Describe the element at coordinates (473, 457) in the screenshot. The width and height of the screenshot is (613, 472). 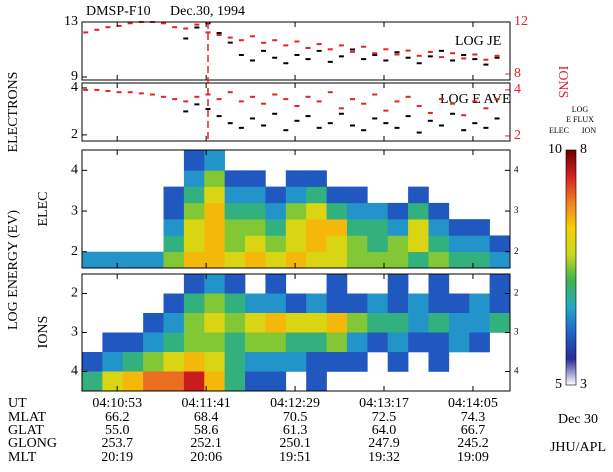
I see `ephemeris-value: 19:09` at that location.